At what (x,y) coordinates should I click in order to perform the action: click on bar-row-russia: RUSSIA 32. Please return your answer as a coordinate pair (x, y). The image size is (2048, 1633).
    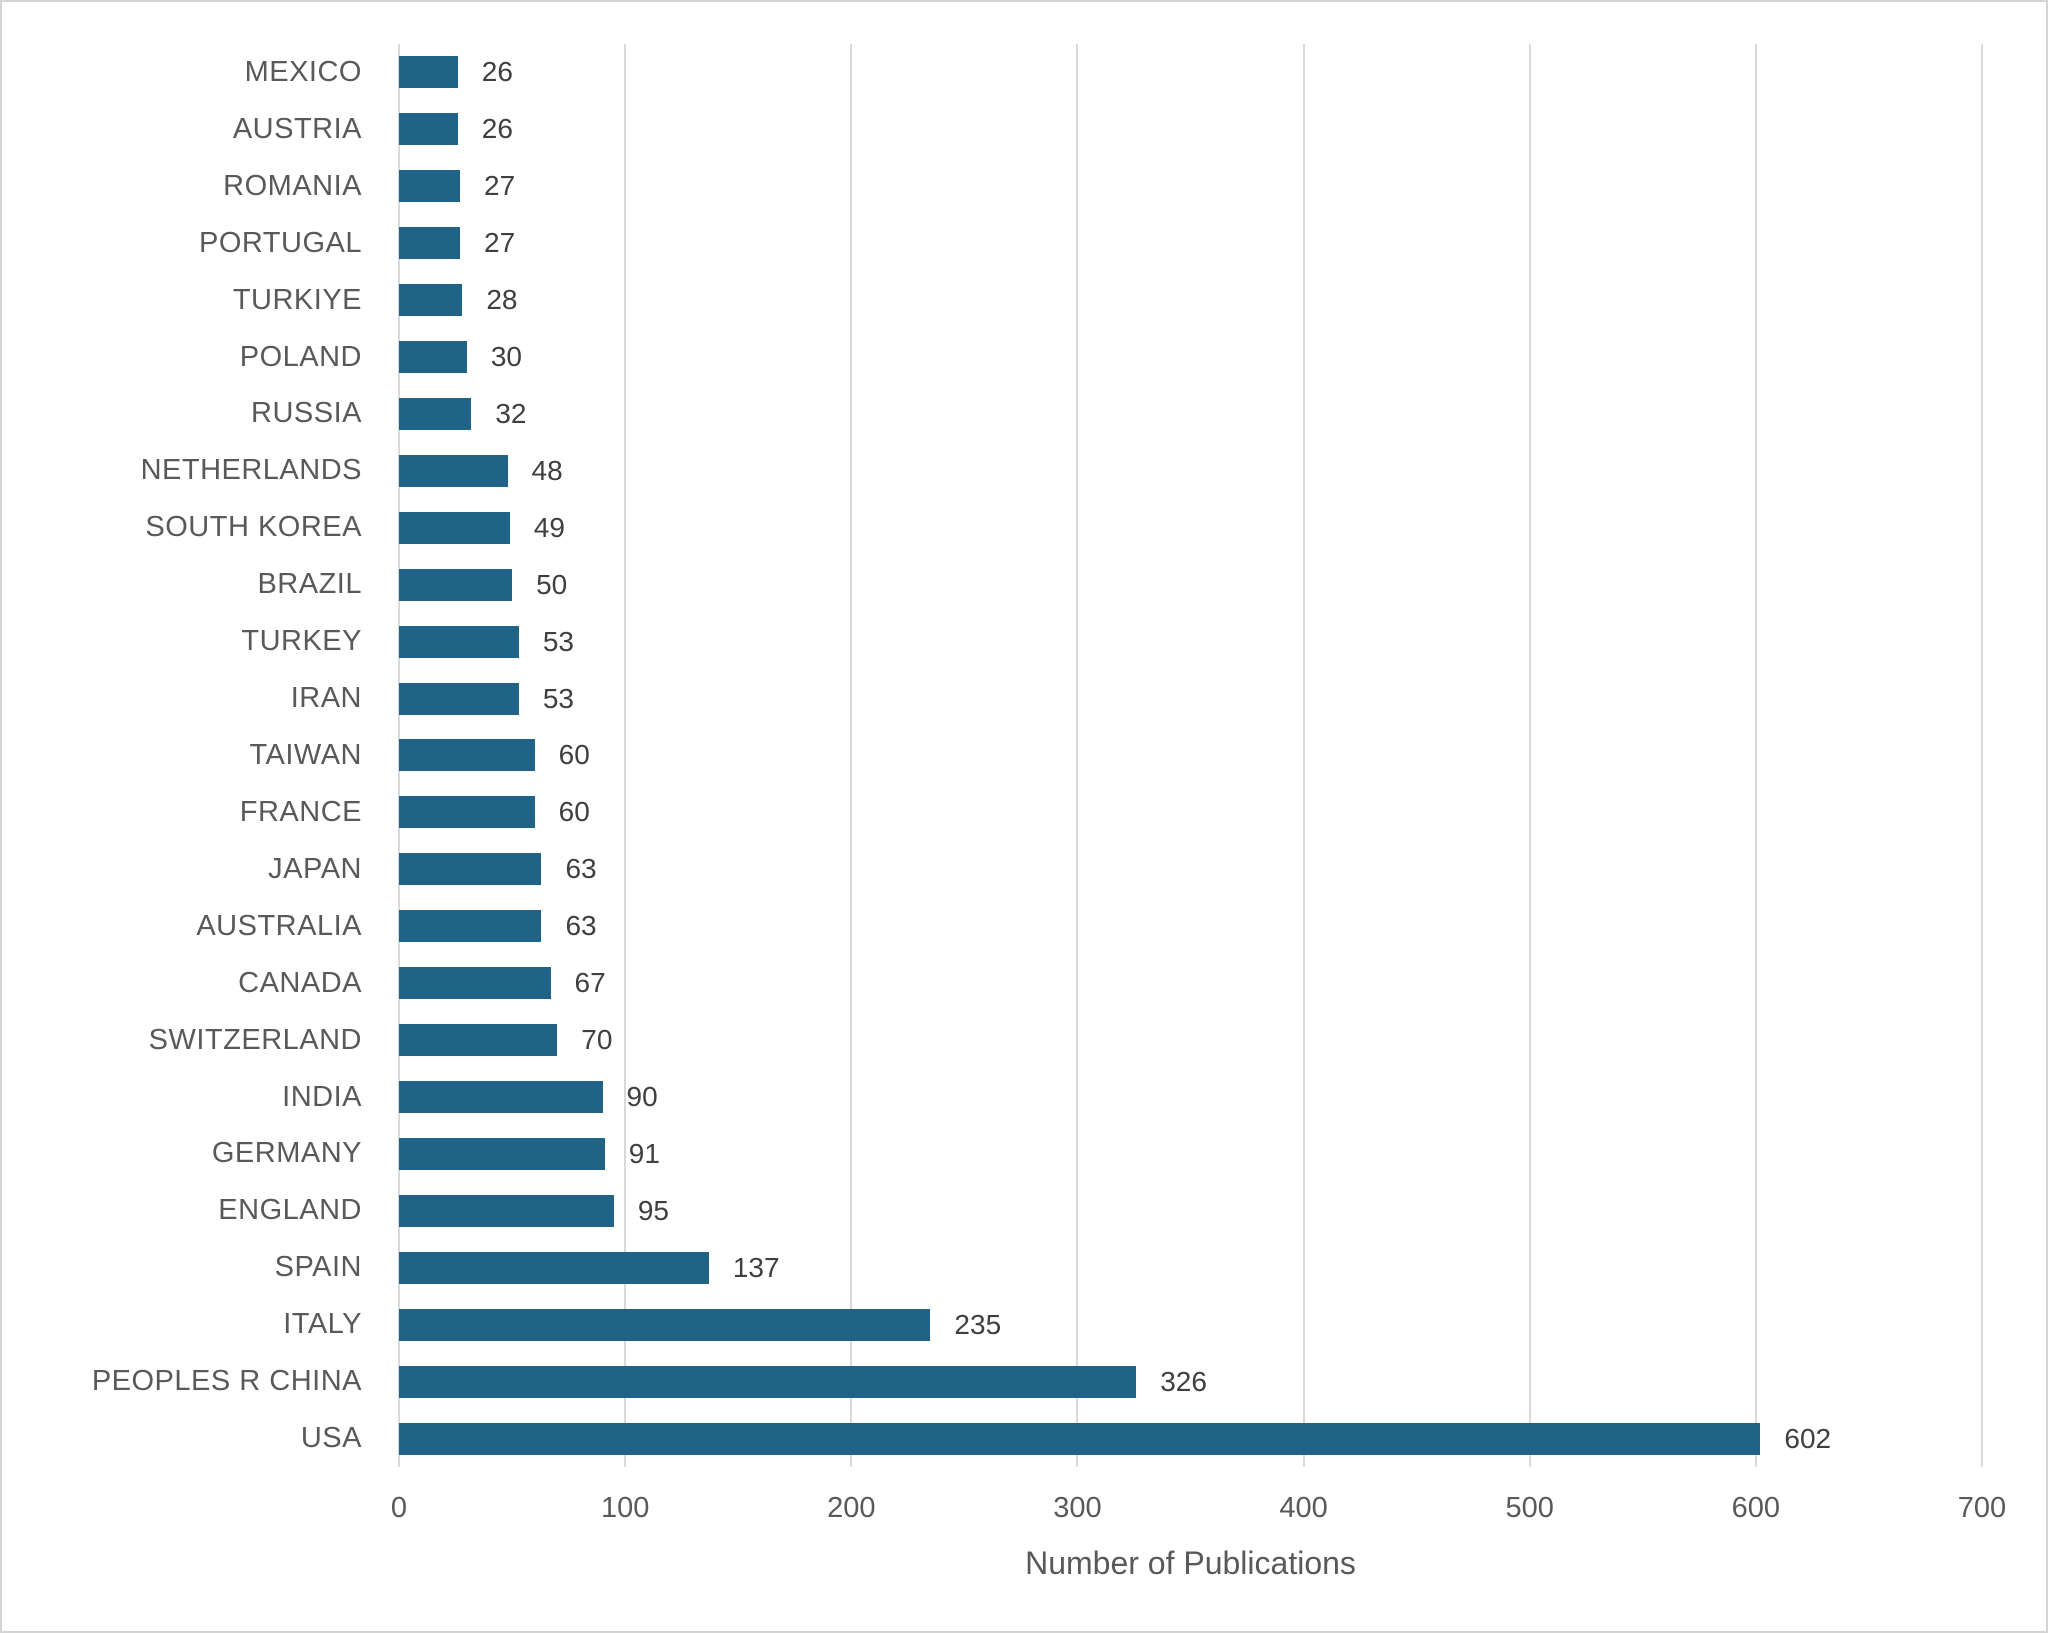
    Looking at the image, I should click on (1024, 414).